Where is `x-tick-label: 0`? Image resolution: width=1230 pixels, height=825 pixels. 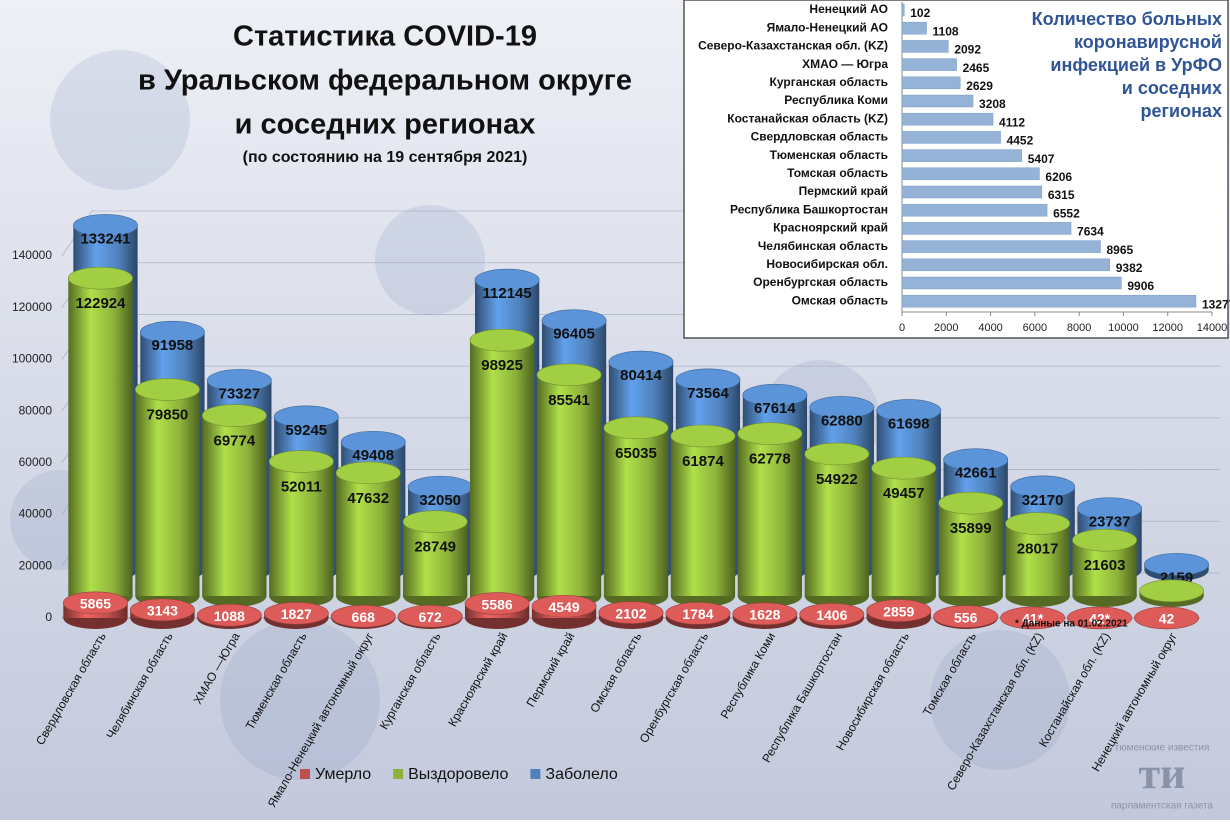 x-tick-label: 0 is located at coordinates (902, 328).